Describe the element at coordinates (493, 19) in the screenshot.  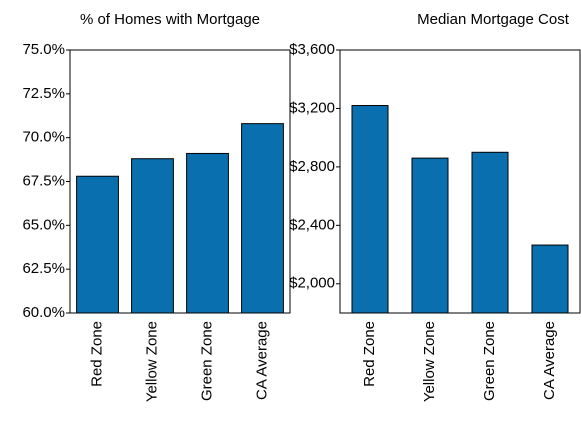
I see `chart-title: Median Mortgage Cost` at that location.